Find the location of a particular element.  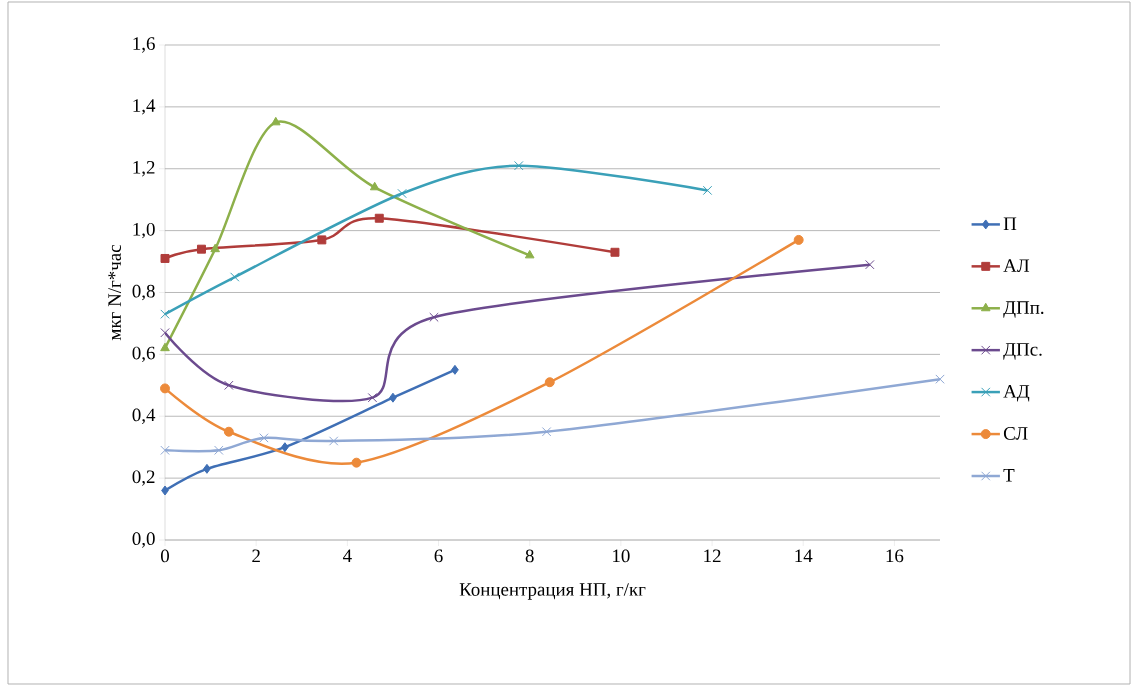

y-tick-label: 1,0 is located at coordinates (144, 230).